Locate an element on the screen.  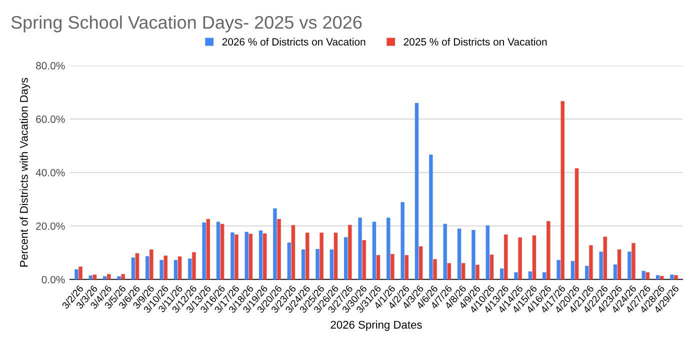
y-axis-title: Percent of Districts with Vacation Days is located at coordinates (25, 172).